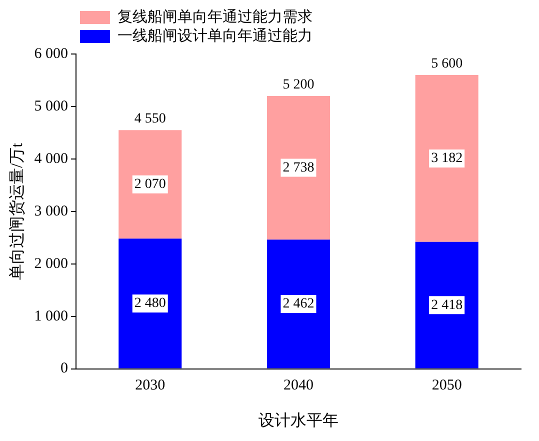 This screenshot has width=539, height=441. What do you see at coordinates (447, 386) in the screenshot?
I see `x-tick-label: 2050` at bounding box center [447, 386].